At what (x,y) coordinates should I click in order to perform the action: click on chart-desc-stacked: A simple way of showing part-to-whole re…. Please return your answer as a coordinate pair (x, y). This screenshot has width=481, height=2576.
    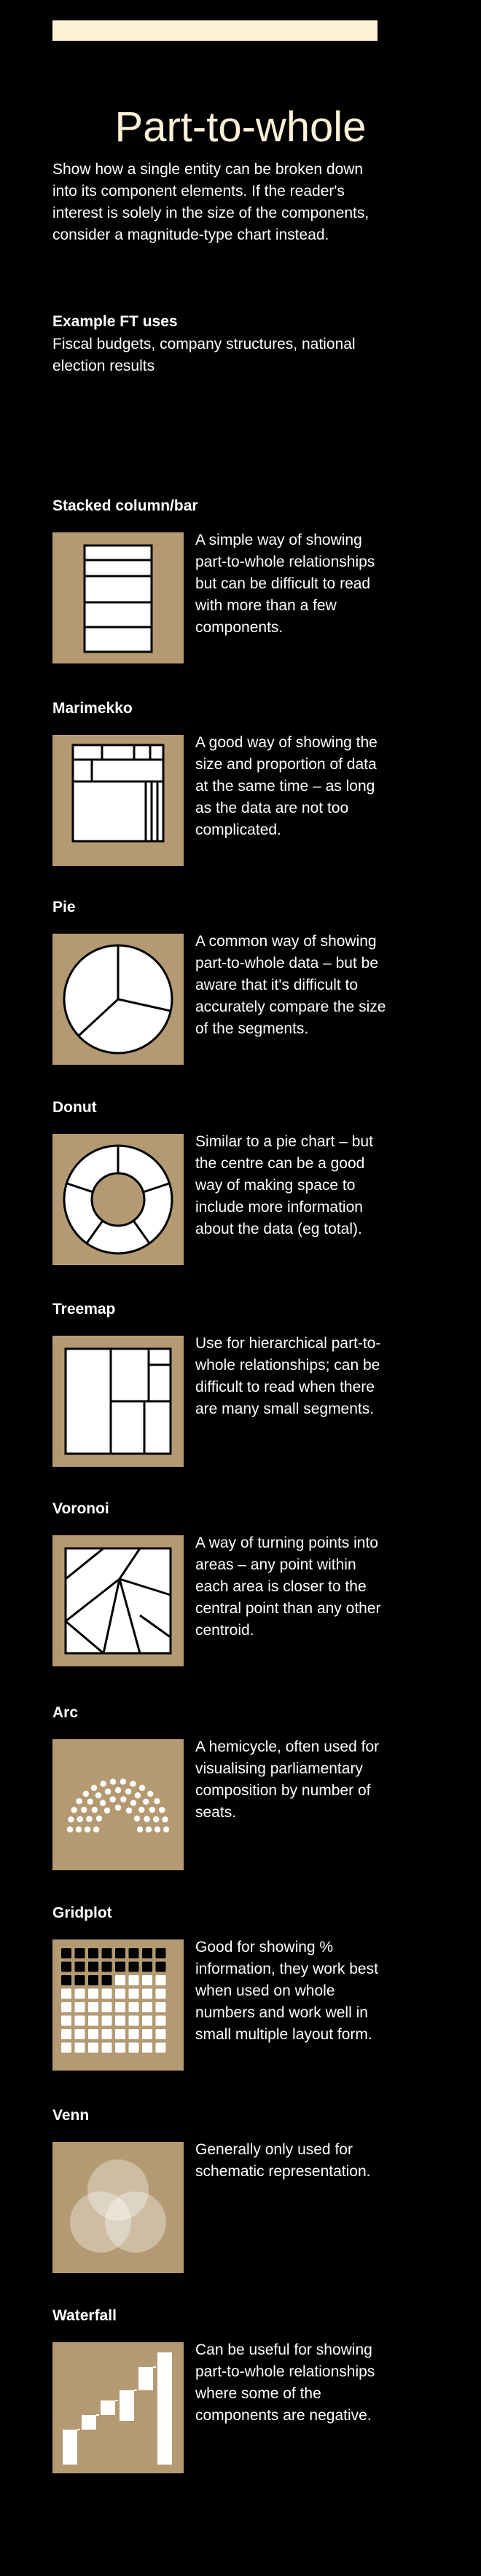
    Looking at the image, I should click on (285, 584).